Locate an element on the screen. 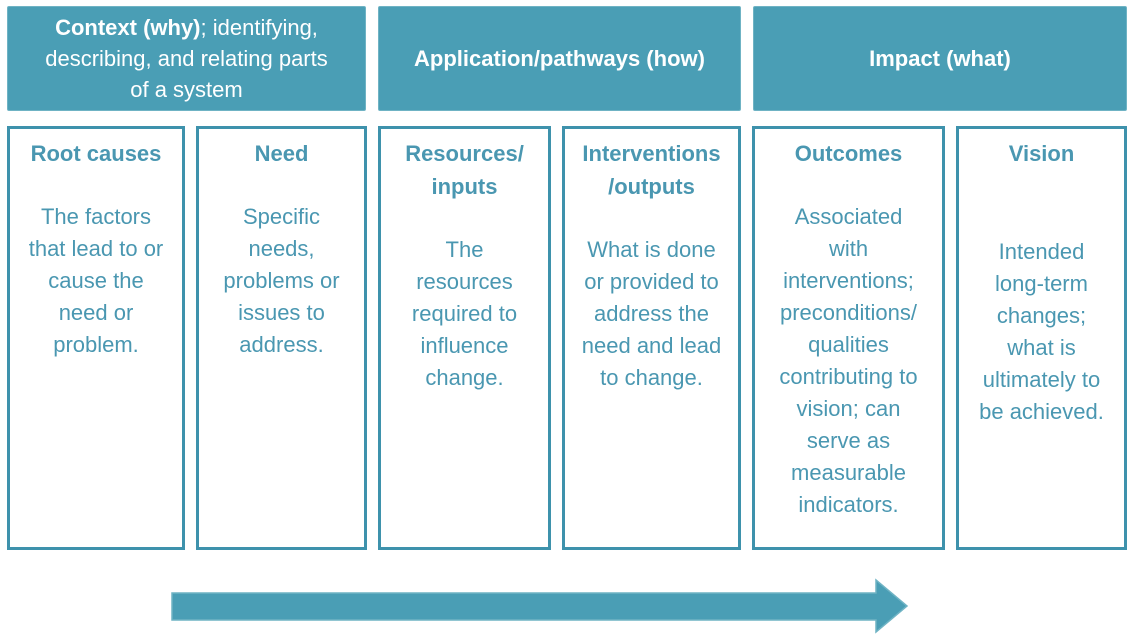 This screenshot has width=1134, height=636. header-application-pathways: Application/pathways (how) is located at coordinates (559, 58).